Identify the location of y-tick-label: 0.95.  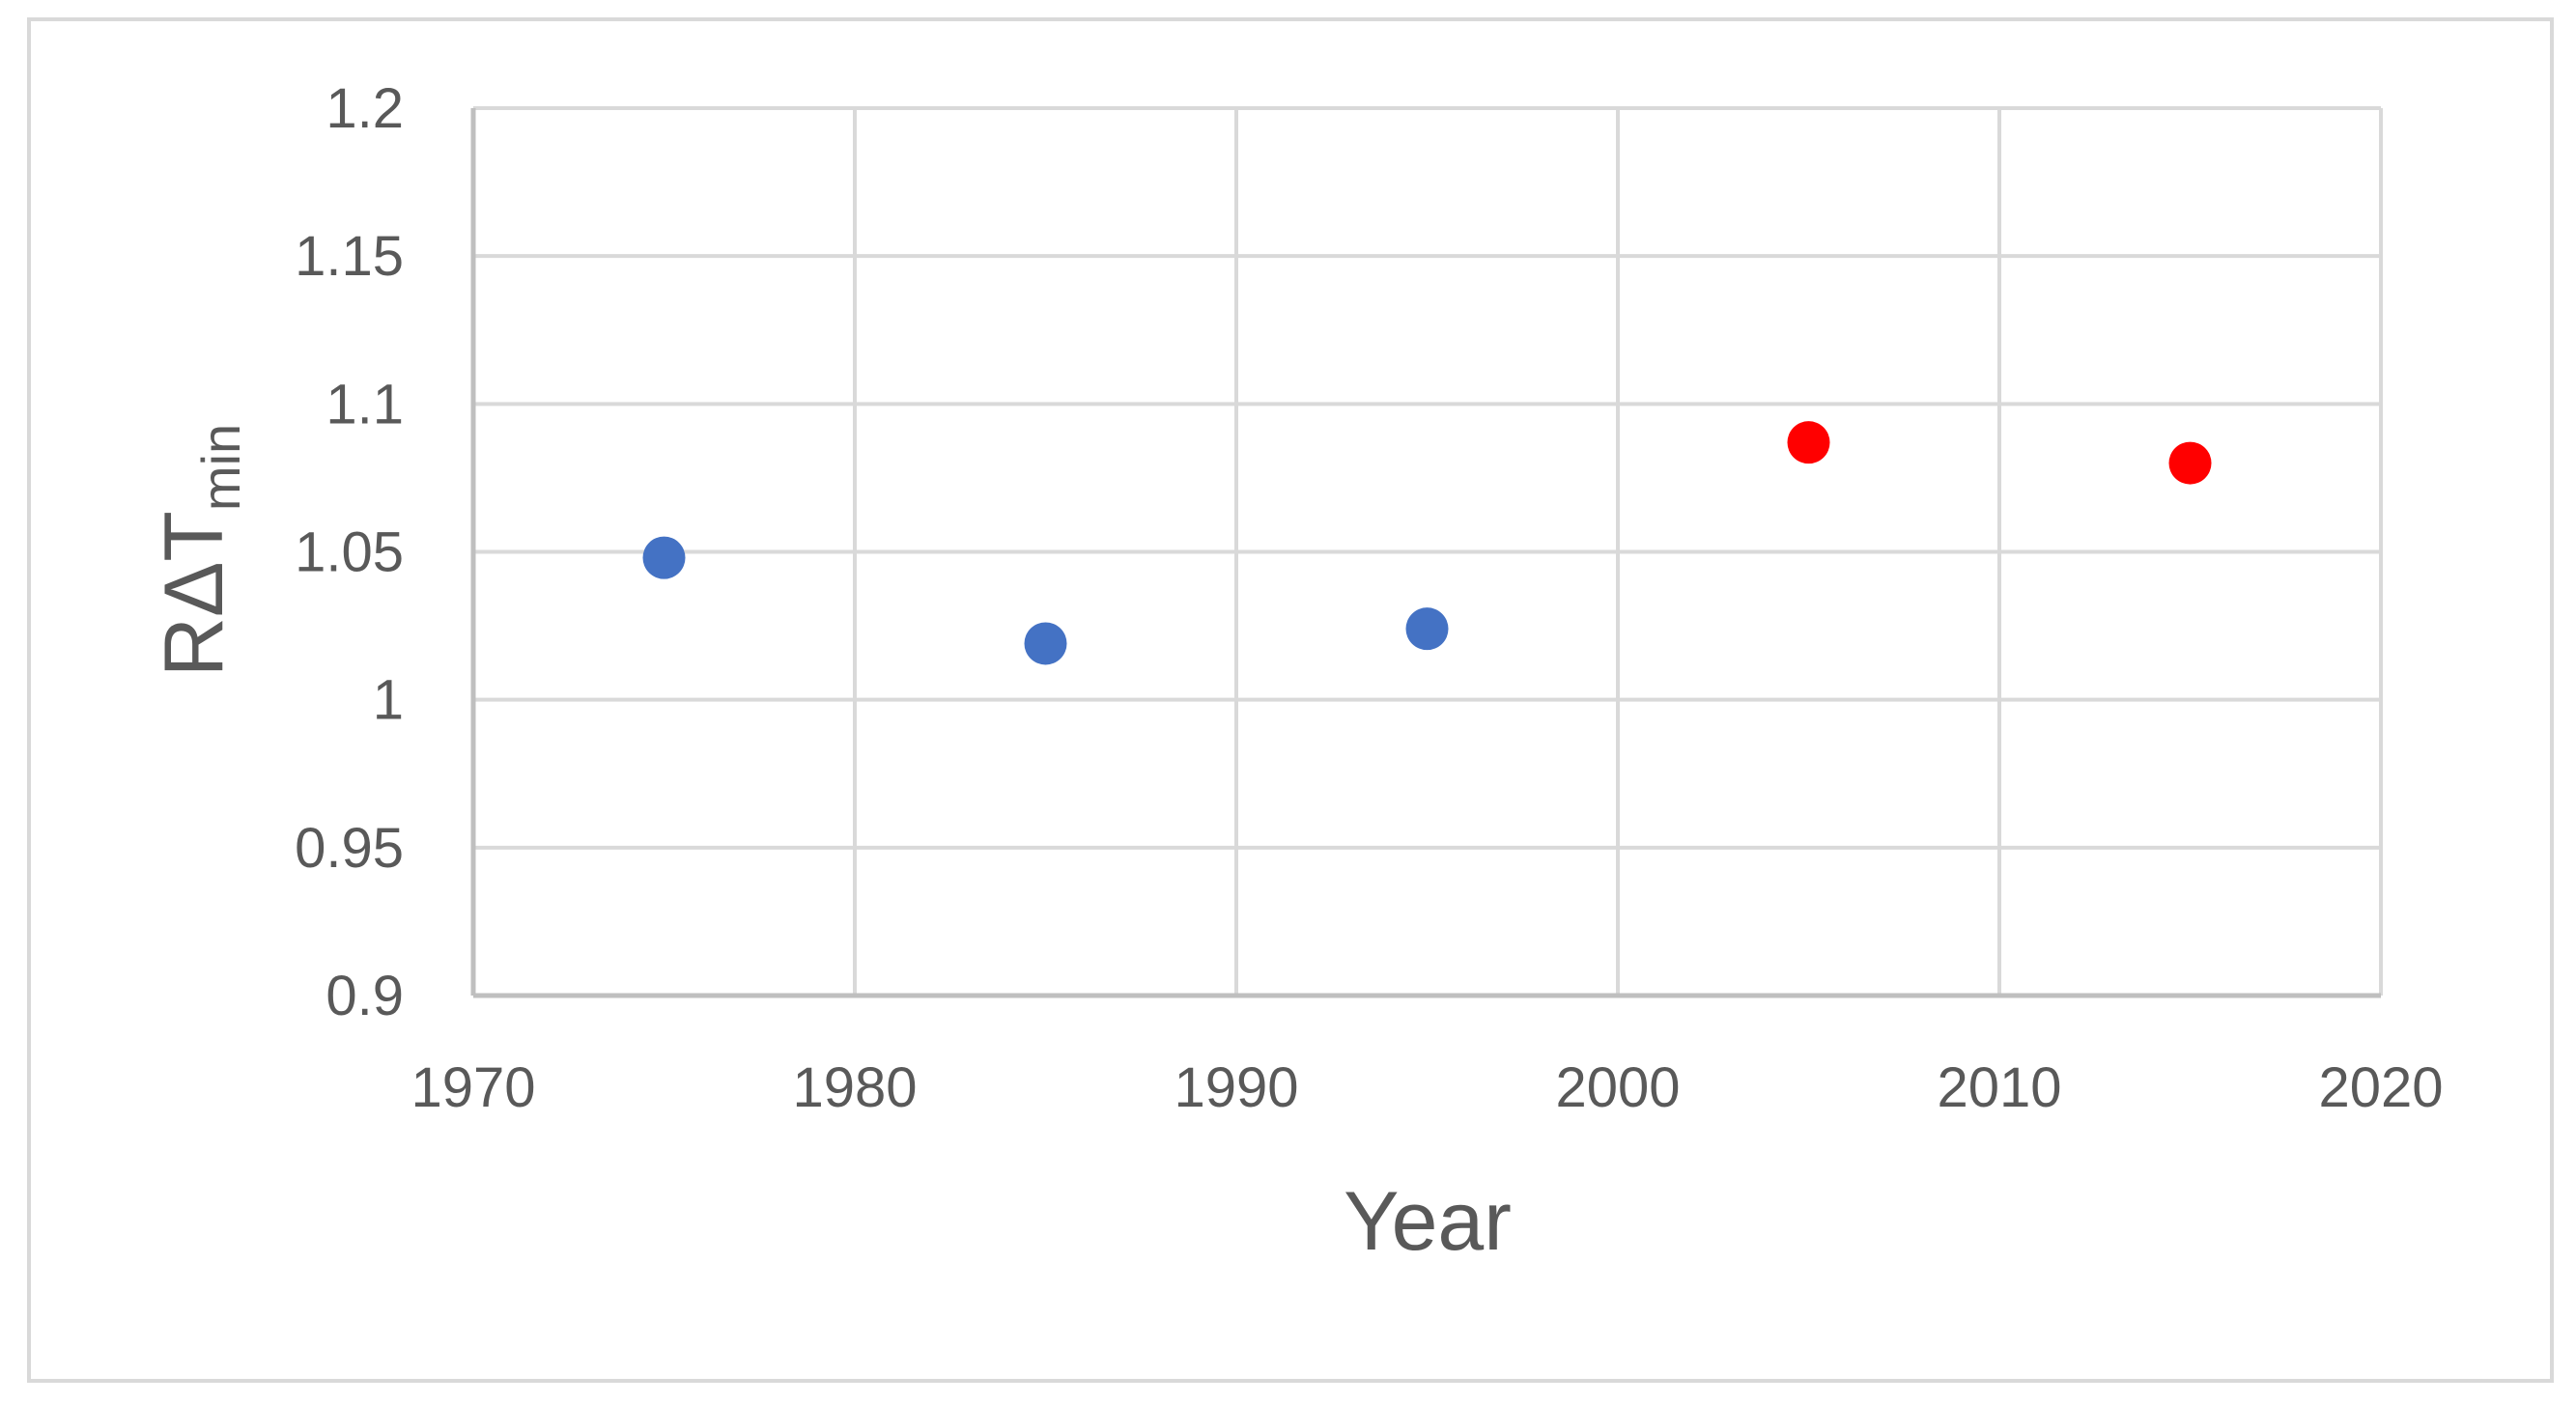
(349, 848).